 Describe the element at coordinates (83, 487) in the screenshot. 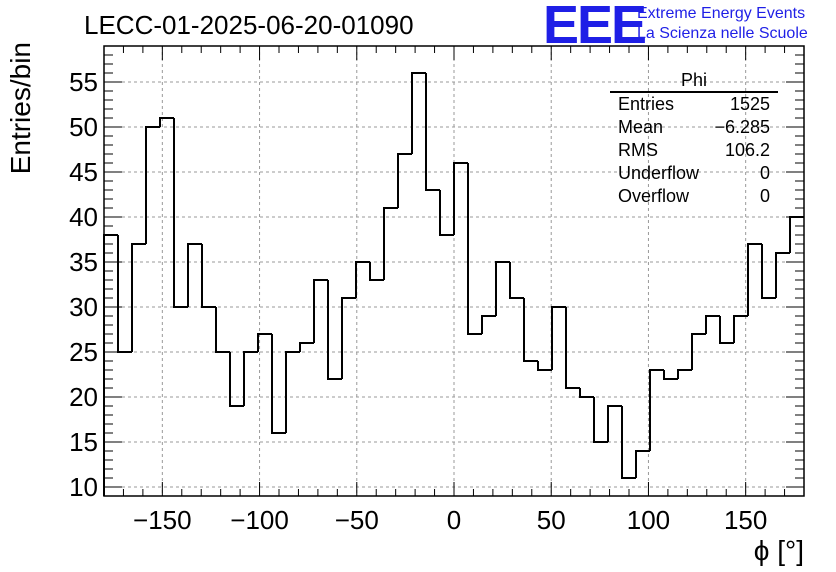

I see `y-tick-label: 10` at that location.